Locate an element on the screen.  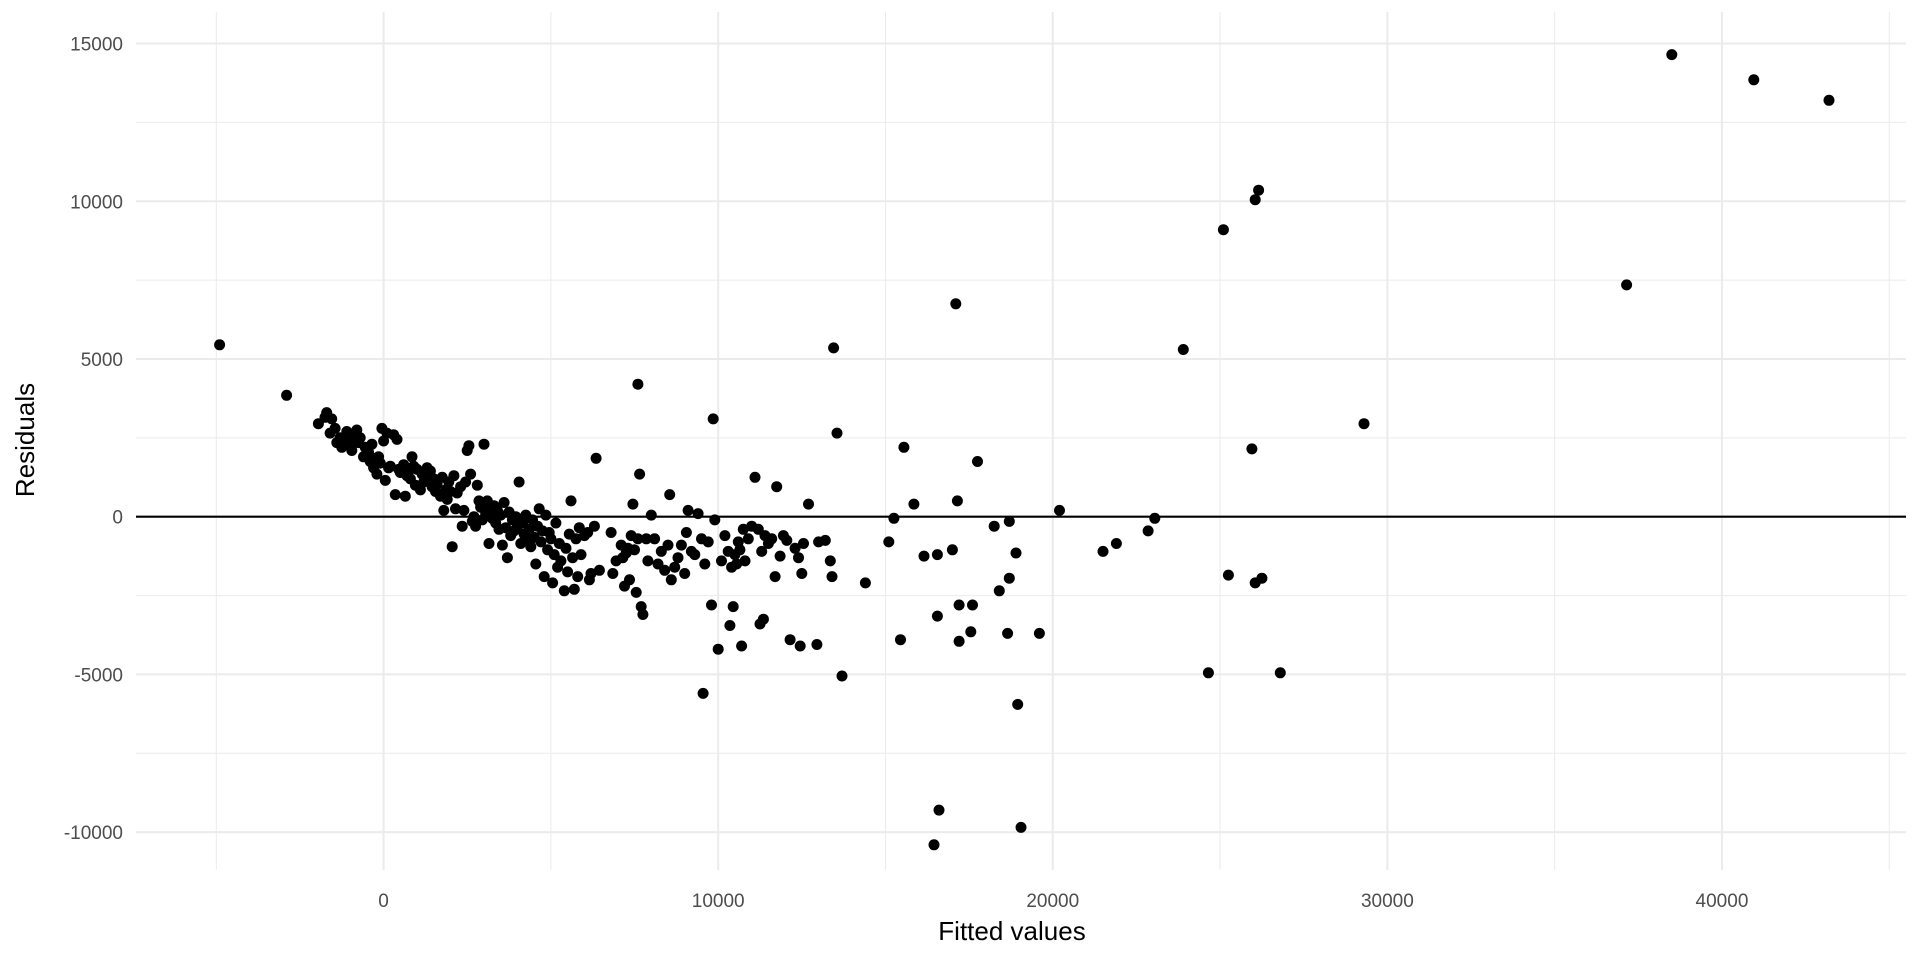
y-tick-label: 10000 is located at coordinates (96, 202).